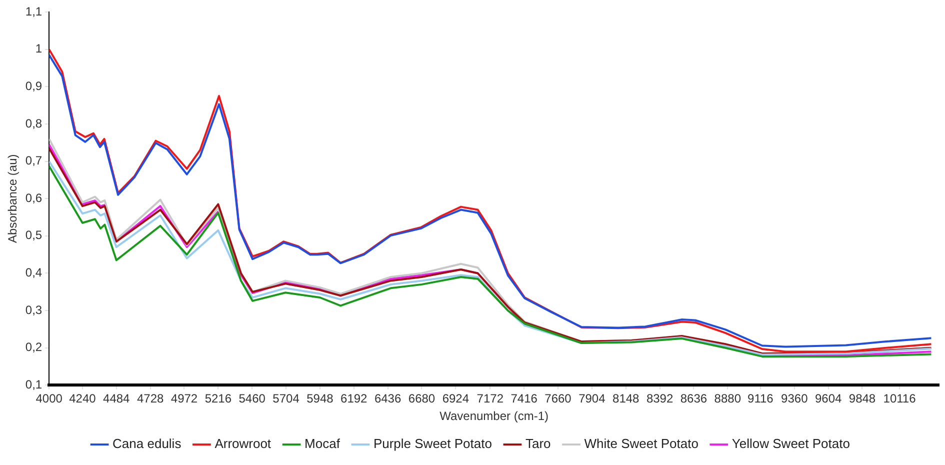 The width and height of the screenshot is (945, 465). What do you see at coordinates (33, 309) in the screenshot?
I see `y-tick-label: 0,3` at bounding box center [33, 309].